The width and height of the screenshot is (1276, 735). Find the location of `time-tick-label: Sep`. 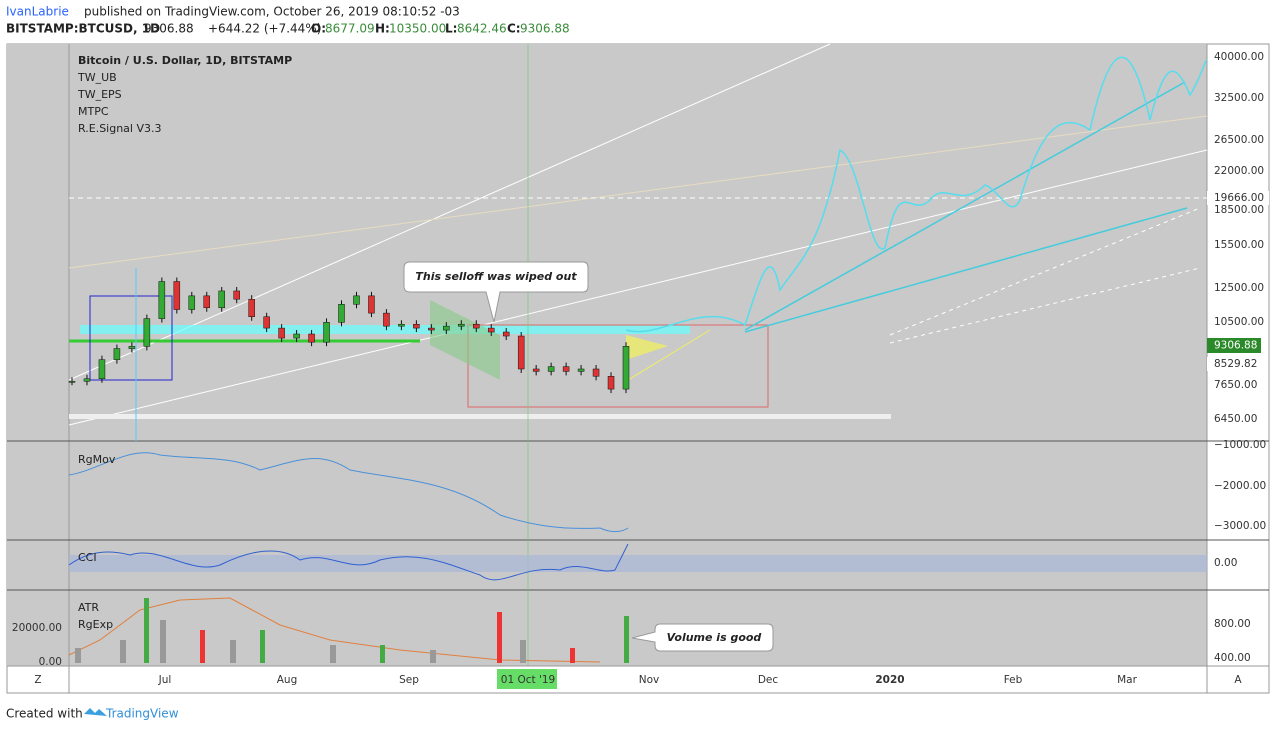

time-tick-label: Sep is located at coordinates (409, 680).